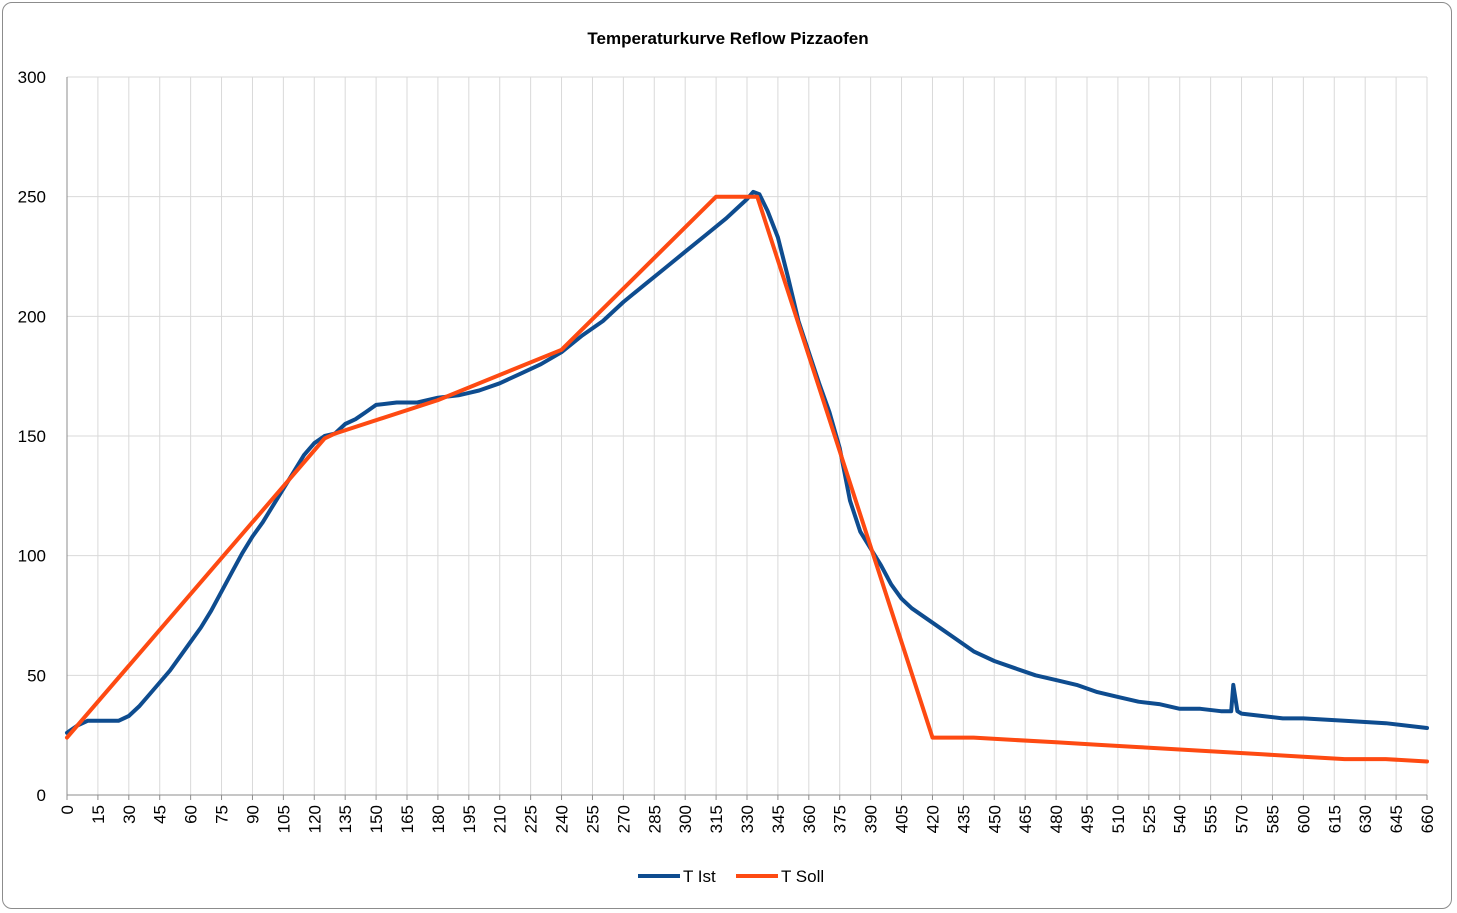  I want to click on y-tick-label: 300, so click(32, 77).